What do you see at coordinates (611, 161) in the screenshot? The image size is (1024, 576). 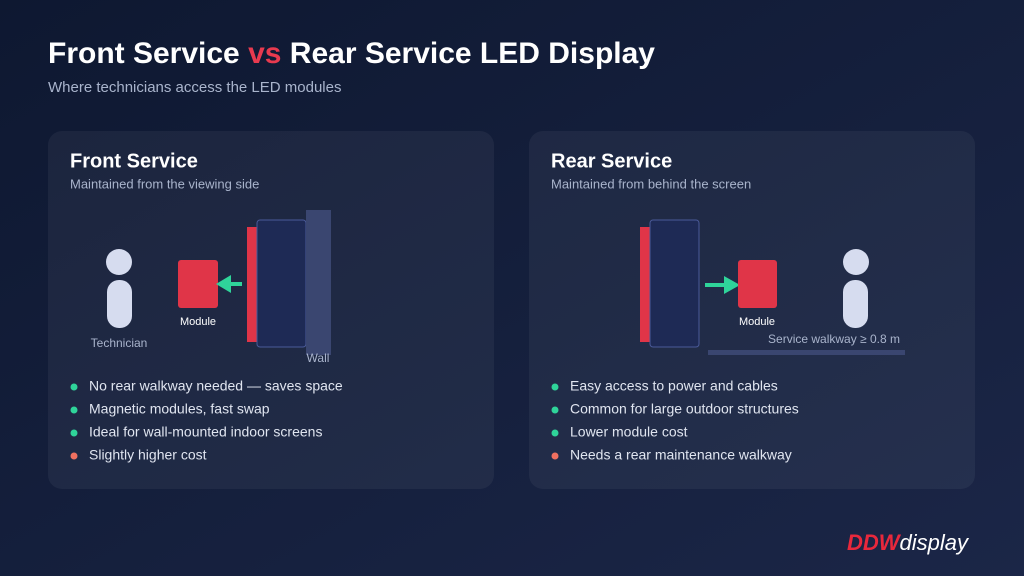 I see `panel-title: Rear Service` at bounding box center [611, 161].